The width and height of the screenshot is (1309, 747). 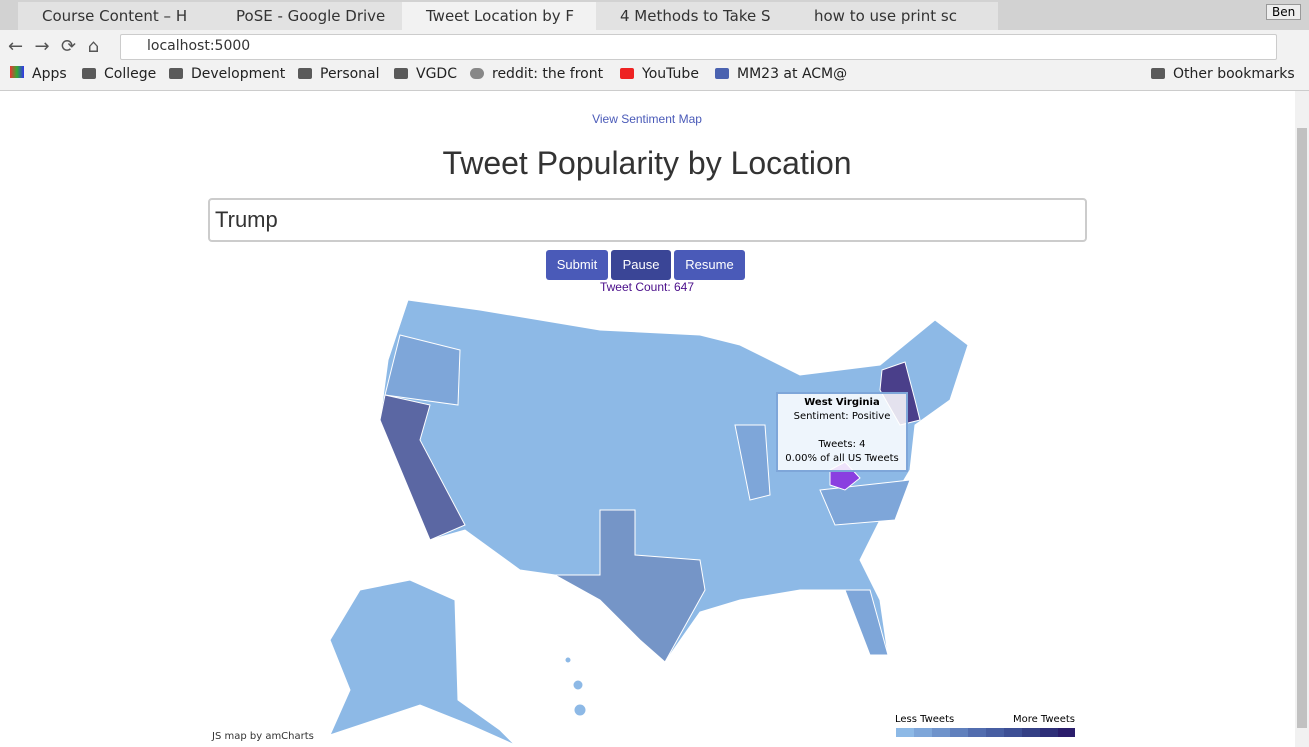 I want to click on nav-buttons: ← → ⟳ ⌂, so click(x=54, y=46).